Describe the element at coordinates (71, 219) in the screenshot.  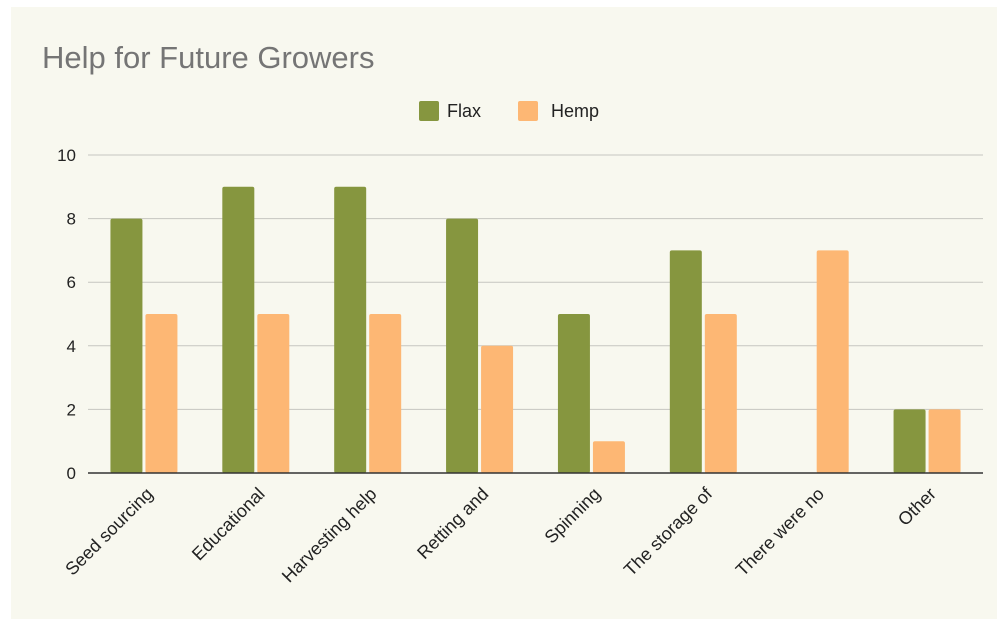
I see `y-tick-label: 8` at that location.